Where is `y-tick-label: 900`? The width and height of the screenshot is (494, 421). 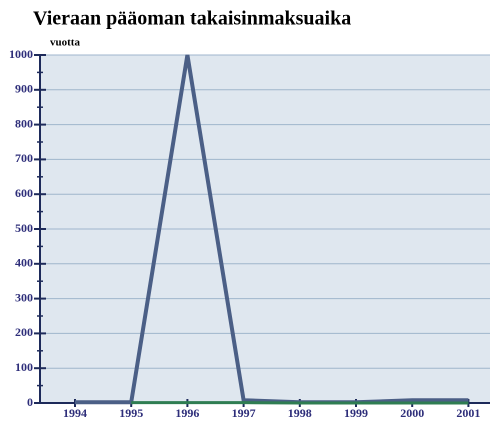
y-tick-label: 900 is located at coordinates (24, 89).